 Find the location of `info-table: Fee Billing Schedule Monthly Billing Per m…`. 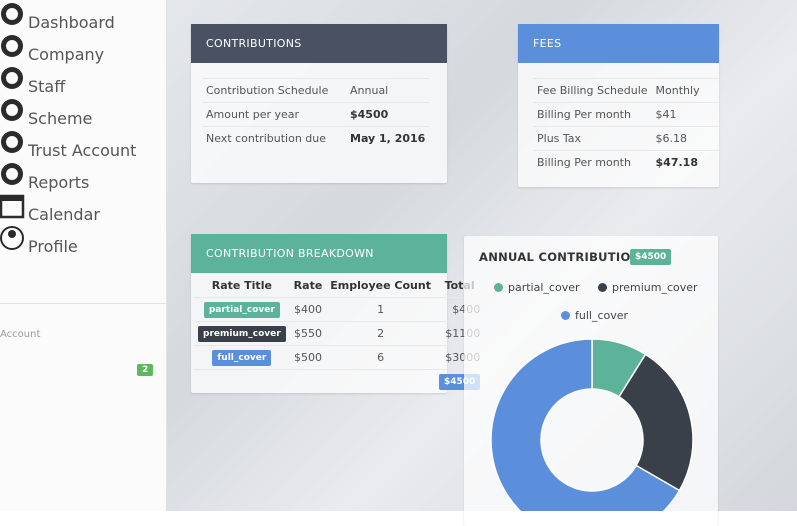

info-table: Fee Billing Schedule Monthly Billing Per m… is located at coordinates (626, 126).